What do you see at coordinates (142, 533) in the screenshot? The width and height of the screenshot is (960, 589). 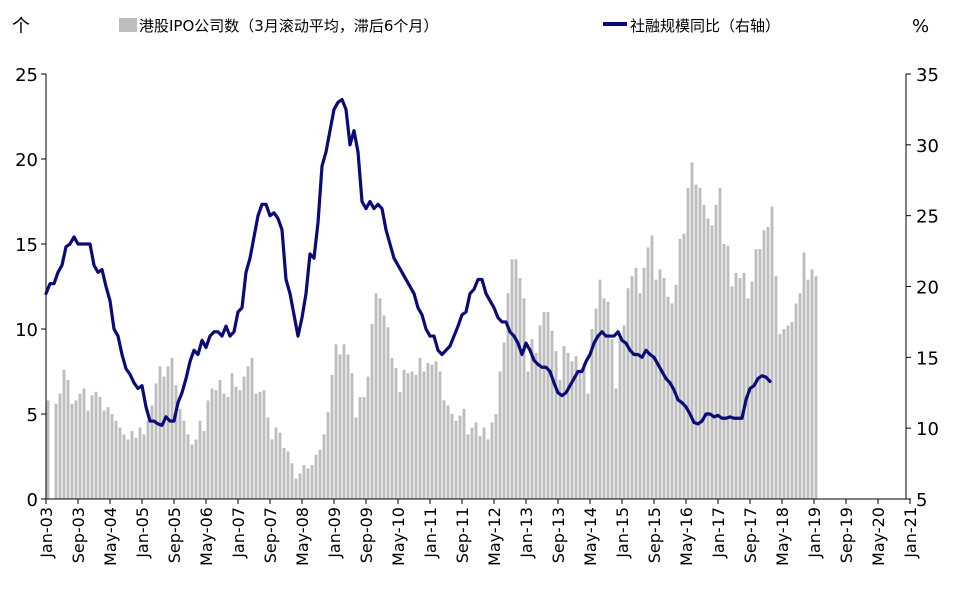 I see `x-tick-label: Jan-05` at bounding box center [142, 533].